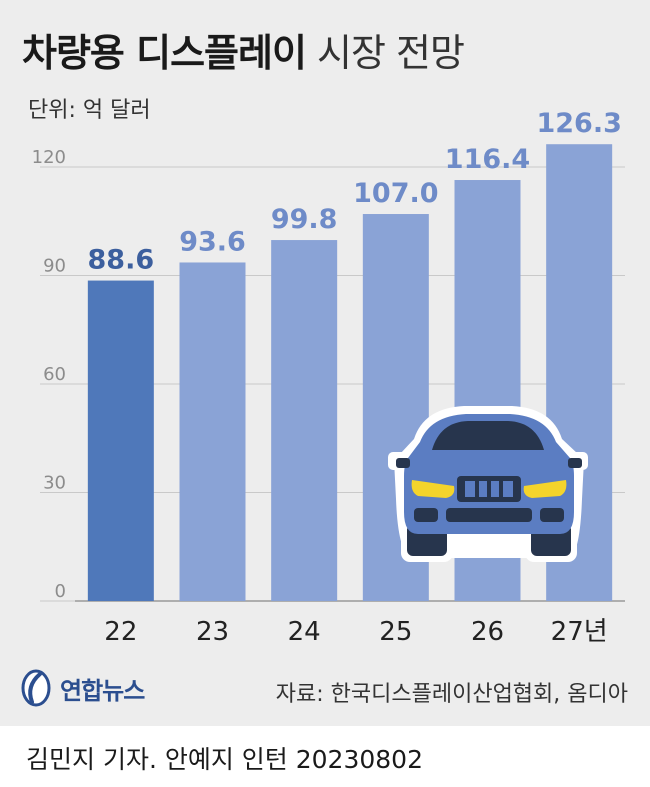  I want to click on credit-bar, so click(325, 756).